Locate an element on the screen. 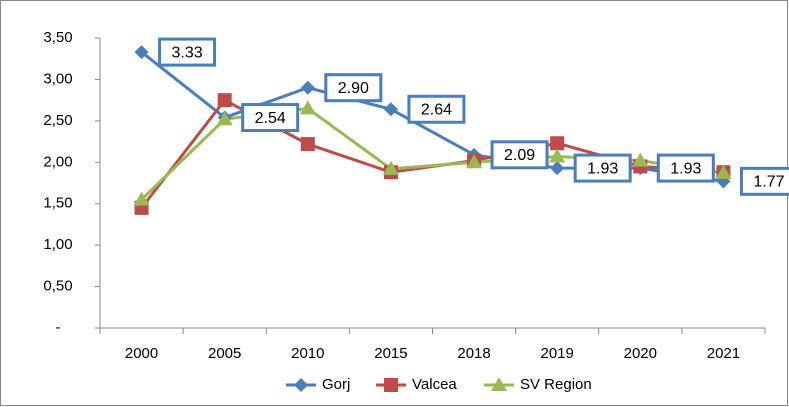 This screenshot has width=789, height=407. x-tick-label: 2021 is located at coordinates (723, 353).